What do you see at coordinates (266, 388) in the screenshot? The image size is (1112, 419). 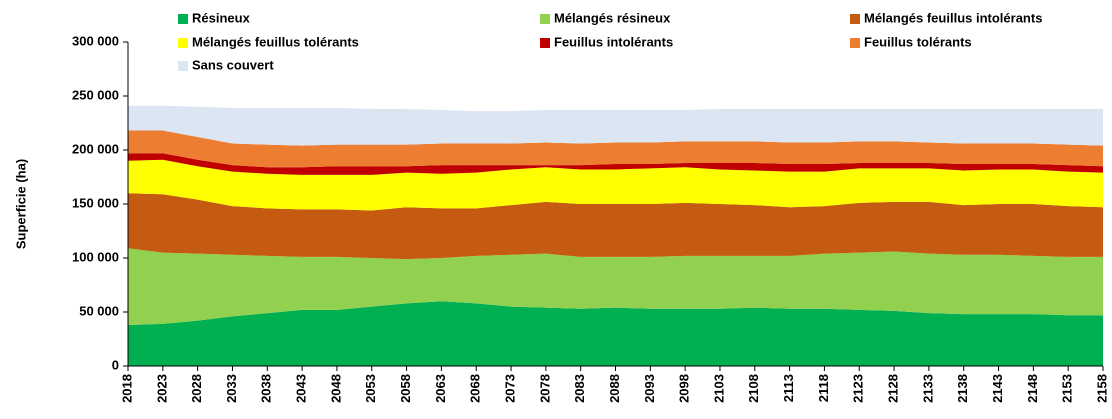 I see `x-tick-label: 2038` at bounding box center [266, 388].